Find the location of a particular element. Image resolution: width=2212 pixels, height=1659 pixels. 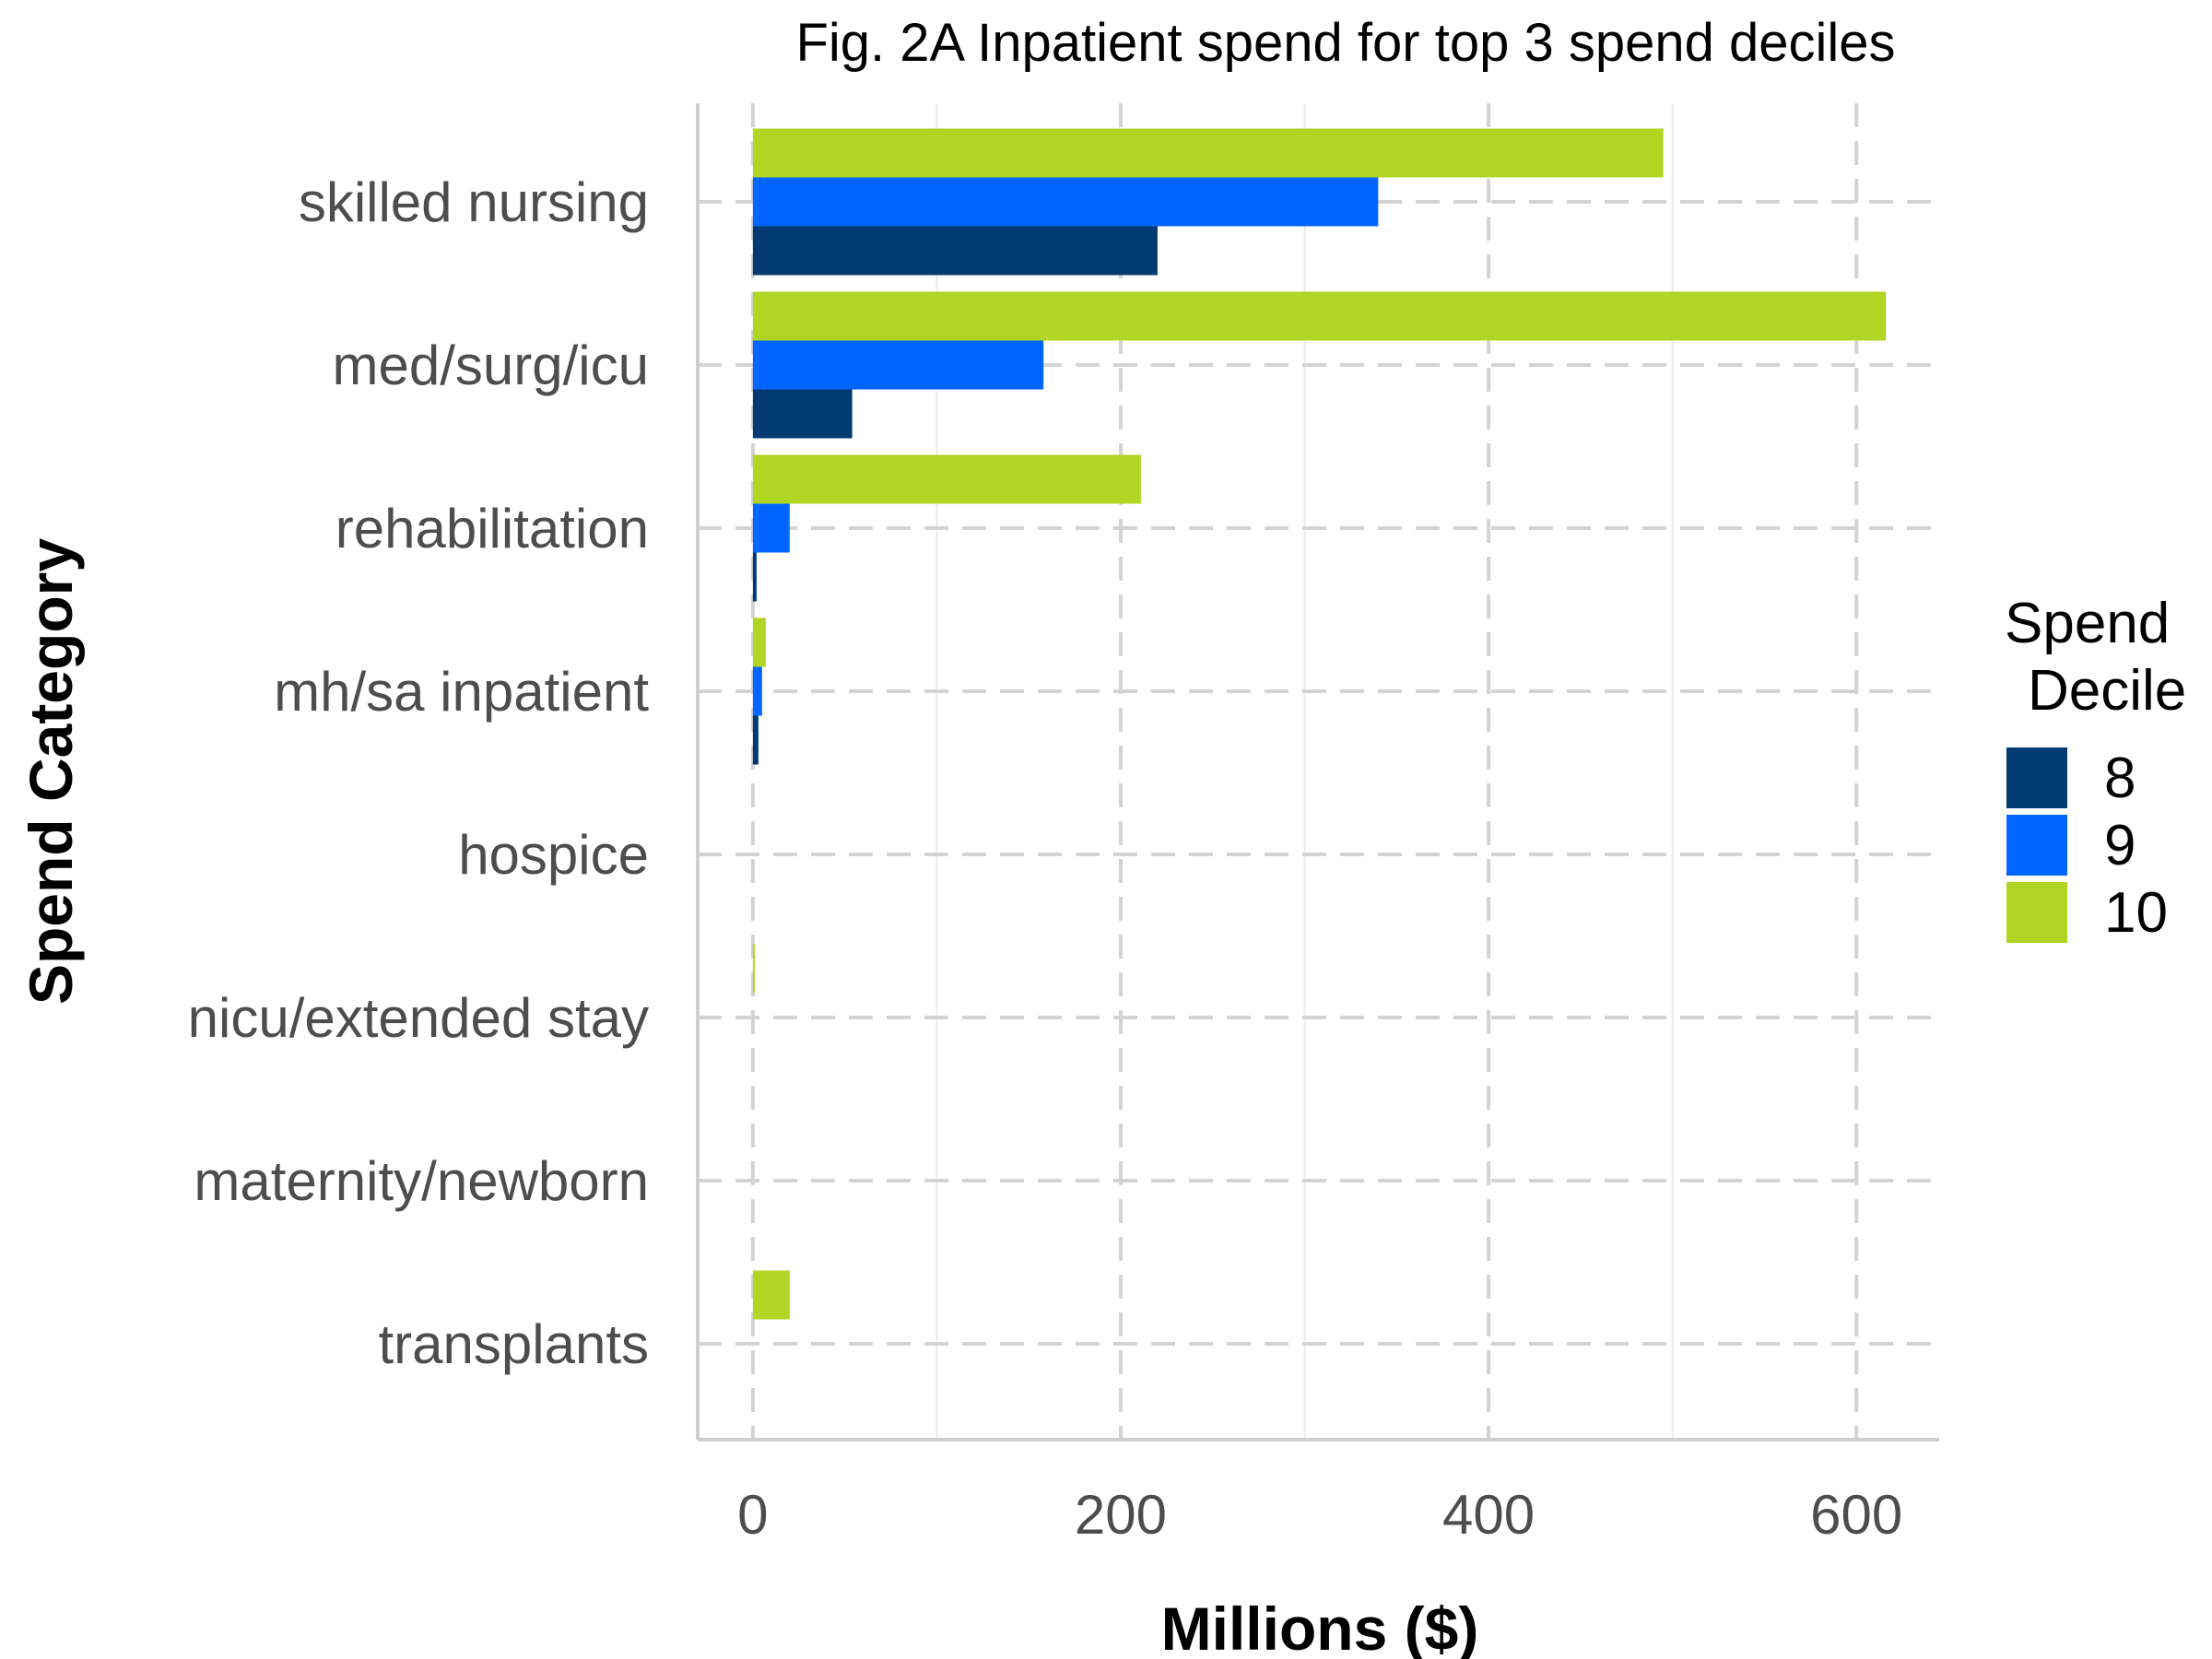

legend-title-line1: Spend is located at coordinates (2087, 623).